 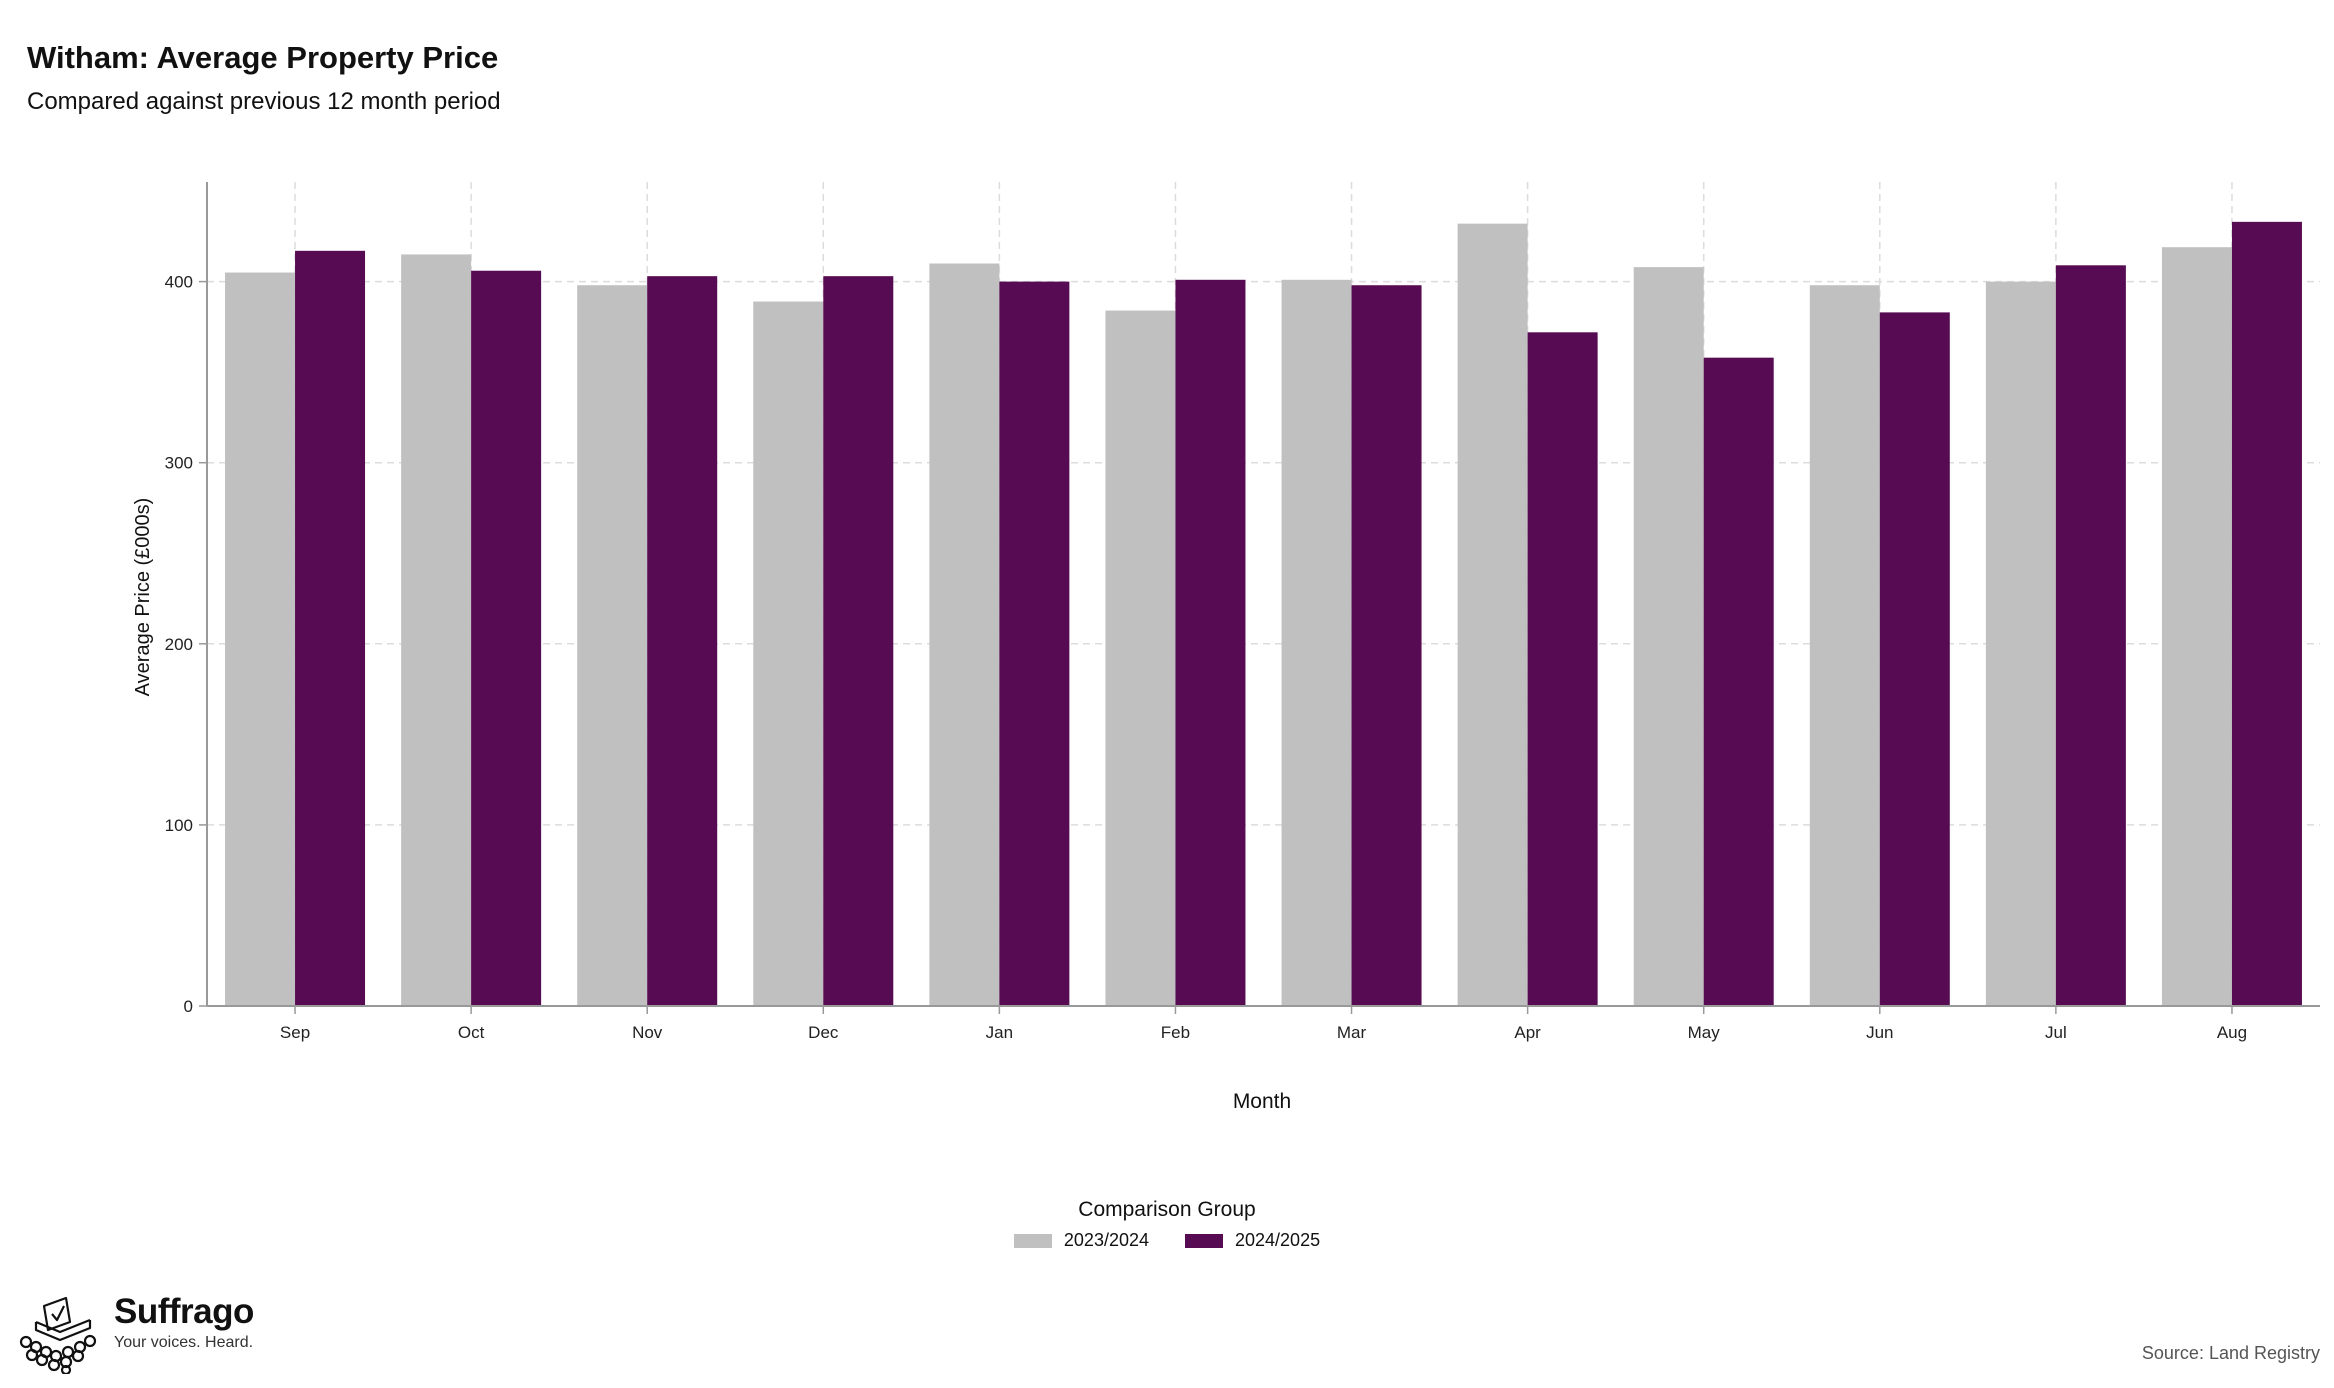 What do you see at coordinates (471, 1032) in the screenshot?
I see `x-tick-label: Oct` at bounding box center [471, 1032].